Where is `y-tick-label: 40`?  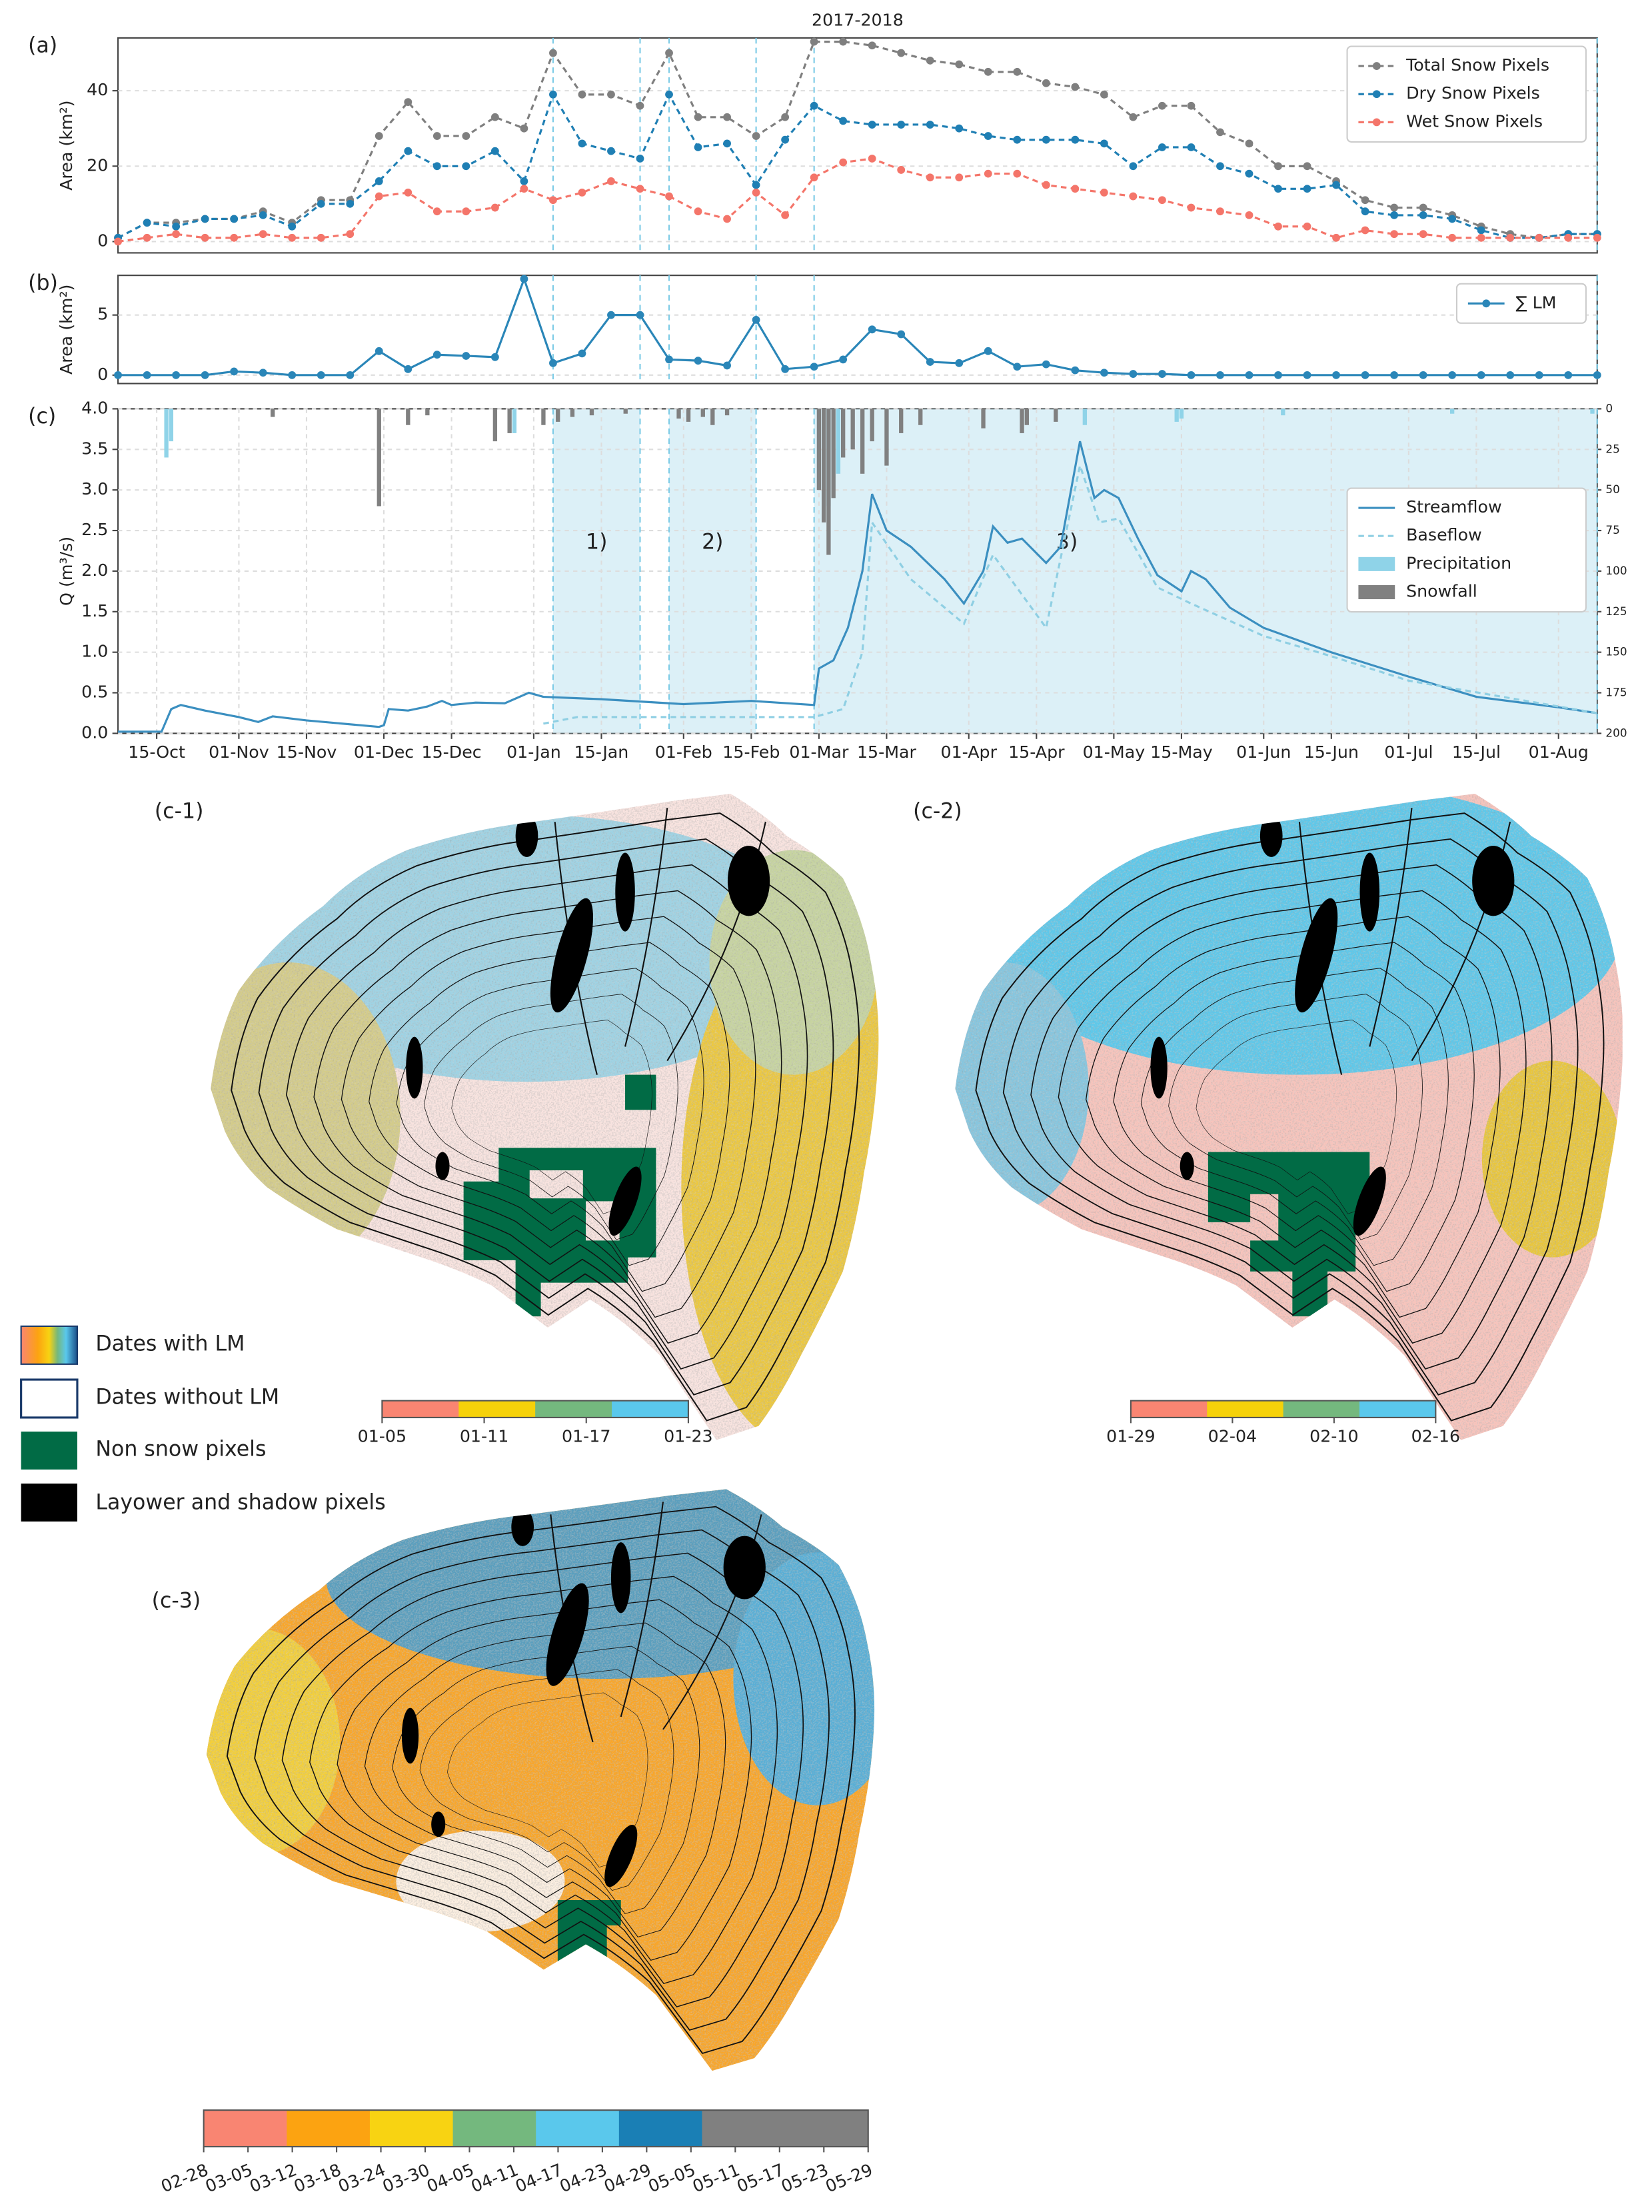
y-tick-label: 40 is located at coordinates (97, 90).